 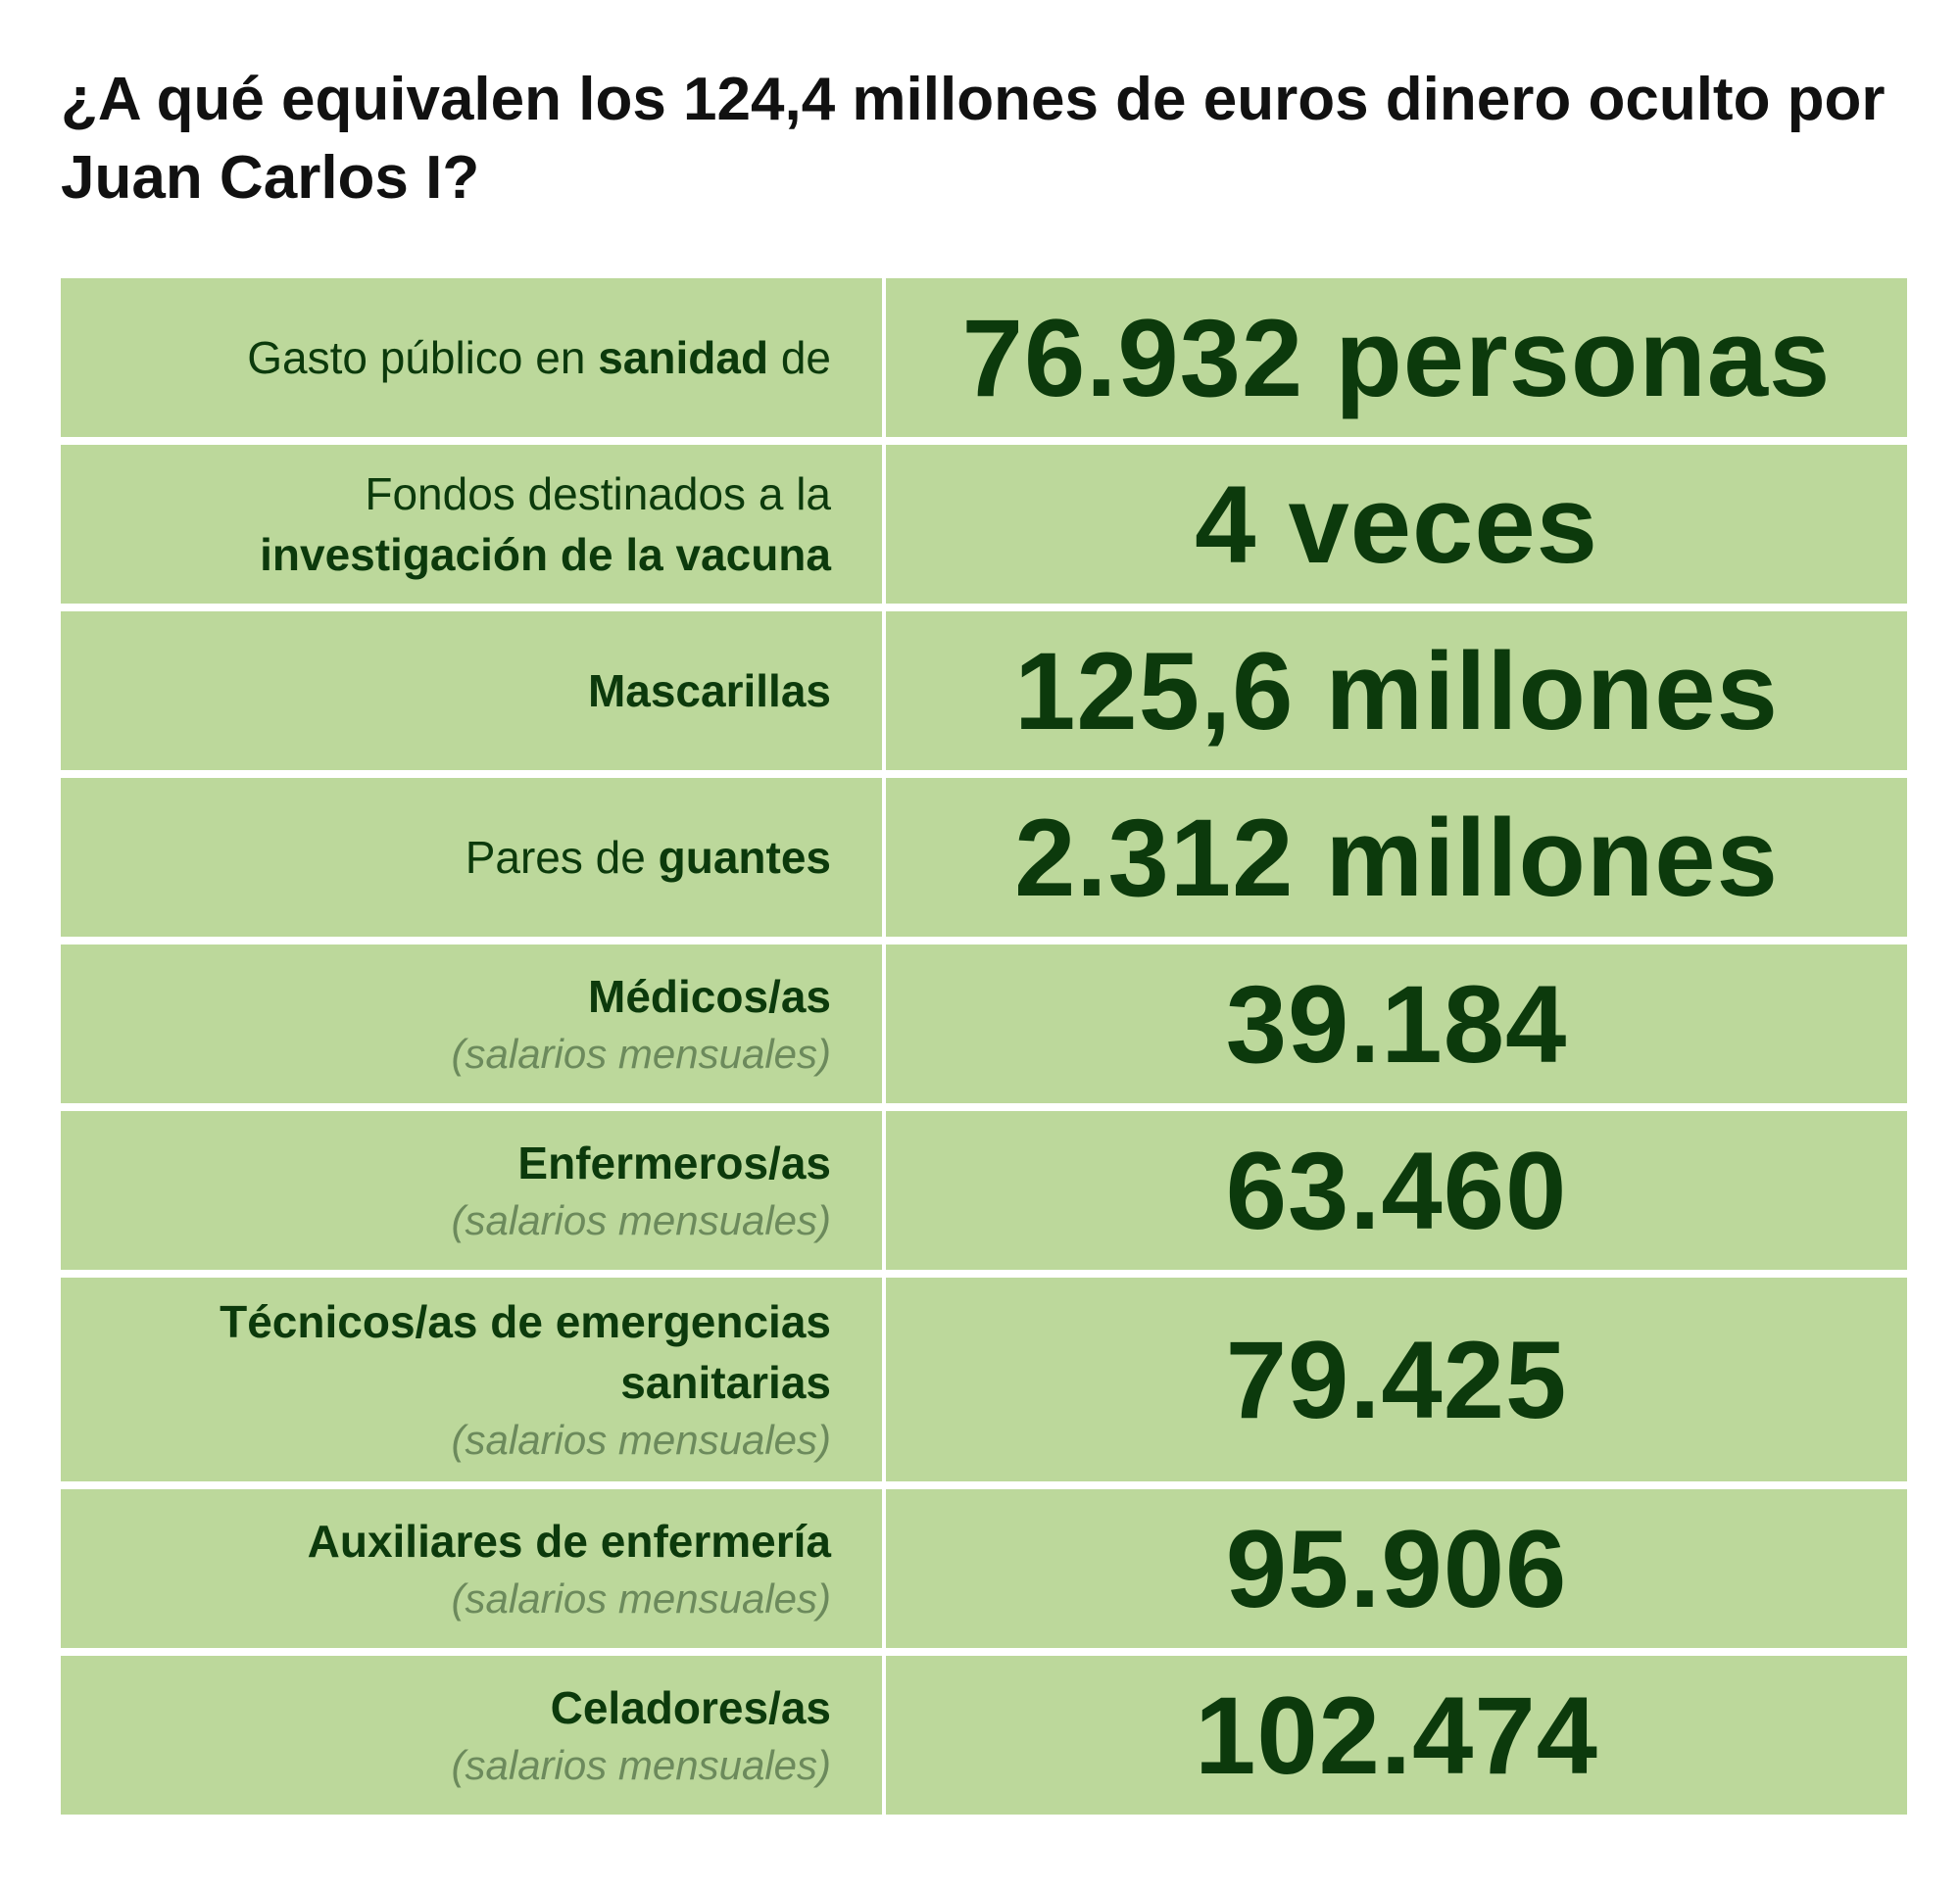 I want to click on row-label-cell: Celadores/as (salarios mensuales), so click(x=471, y=1735).